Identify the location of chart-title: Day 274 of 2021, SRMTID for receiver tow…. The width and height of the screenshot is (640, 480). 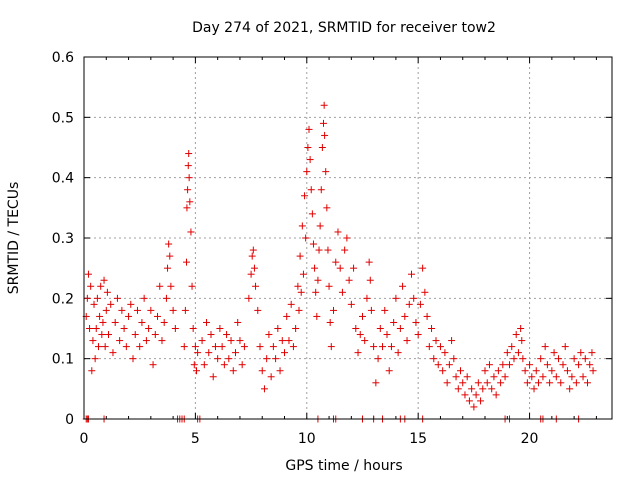
(344, 28).